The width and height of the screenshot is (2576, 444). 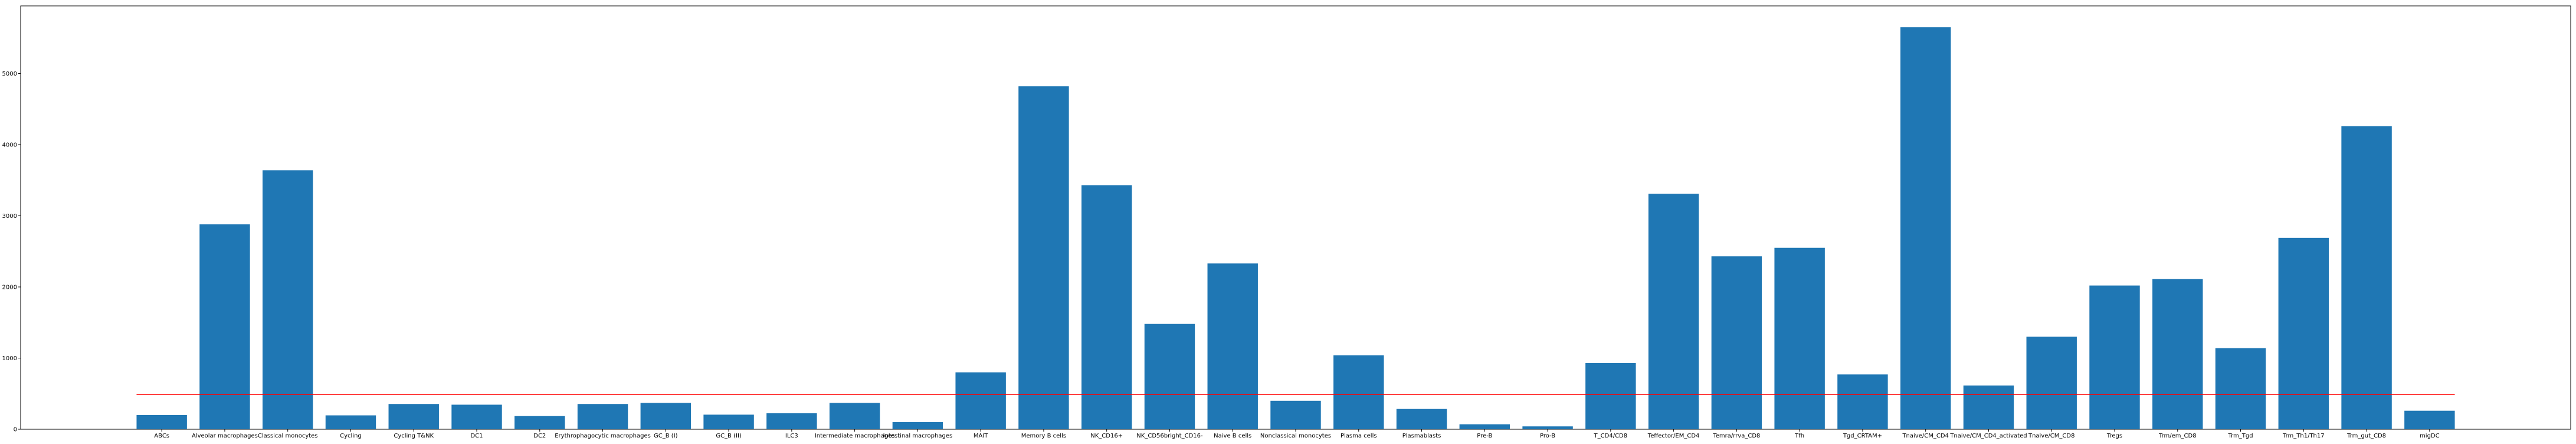 I want to click on x-tick-label: T_CD4/CD8, so click(x=1611, y=436).